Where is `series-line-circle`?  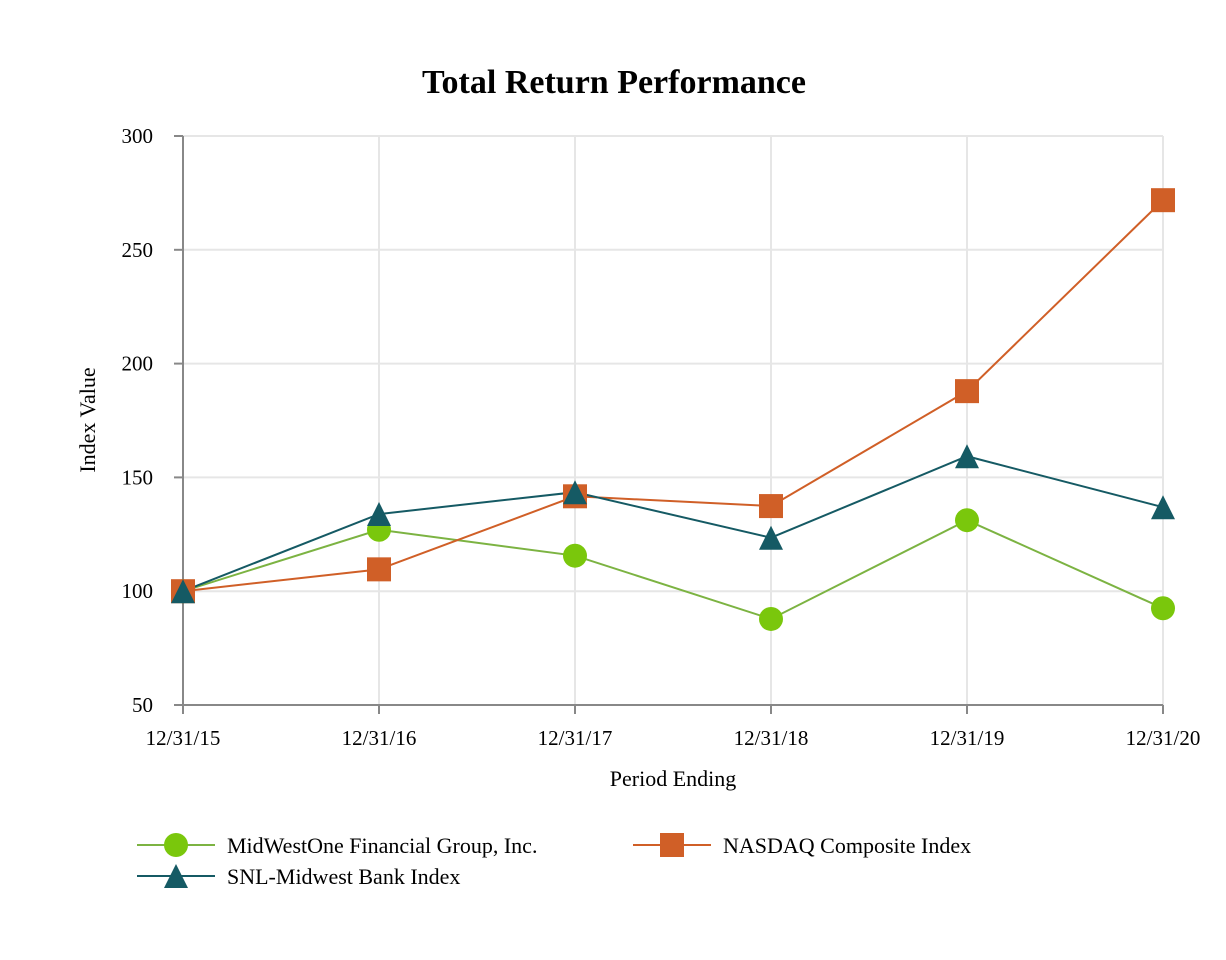
series-line-circle is located at coordinates (673, 570).